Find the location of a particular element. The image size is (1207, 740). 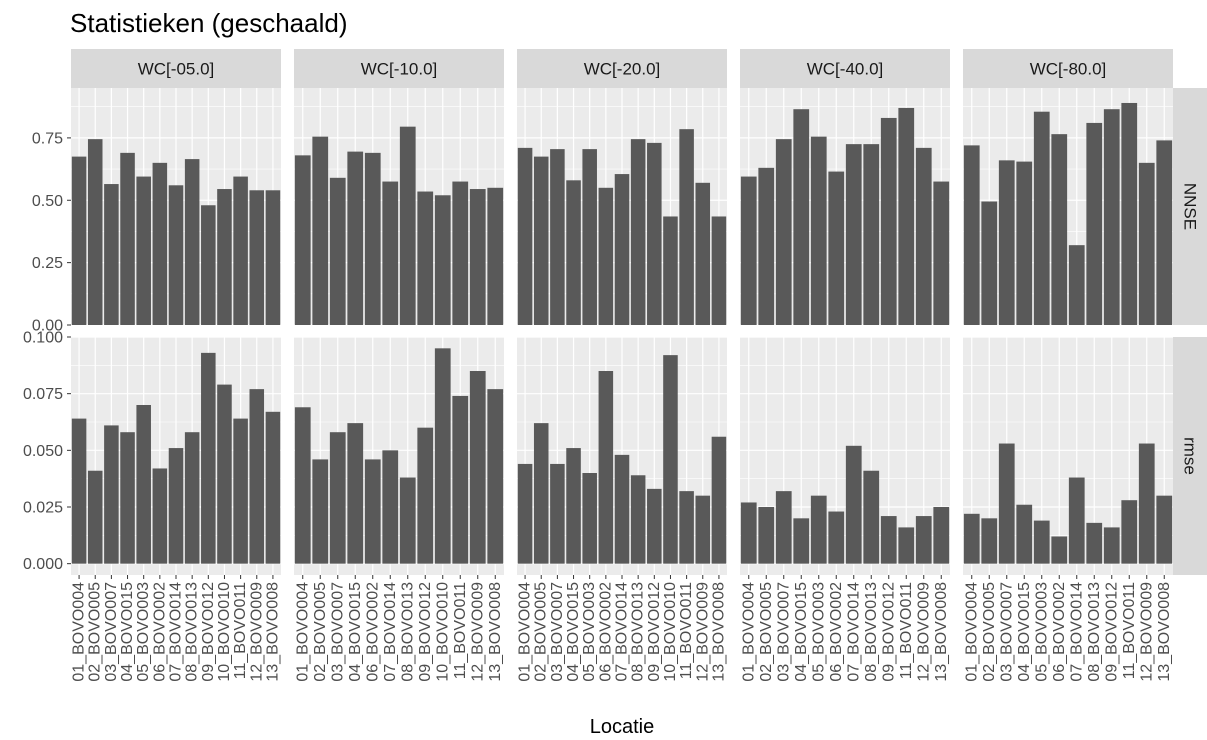

facet-strip-row-label: NNSE is located at coordinates (1190, 206).